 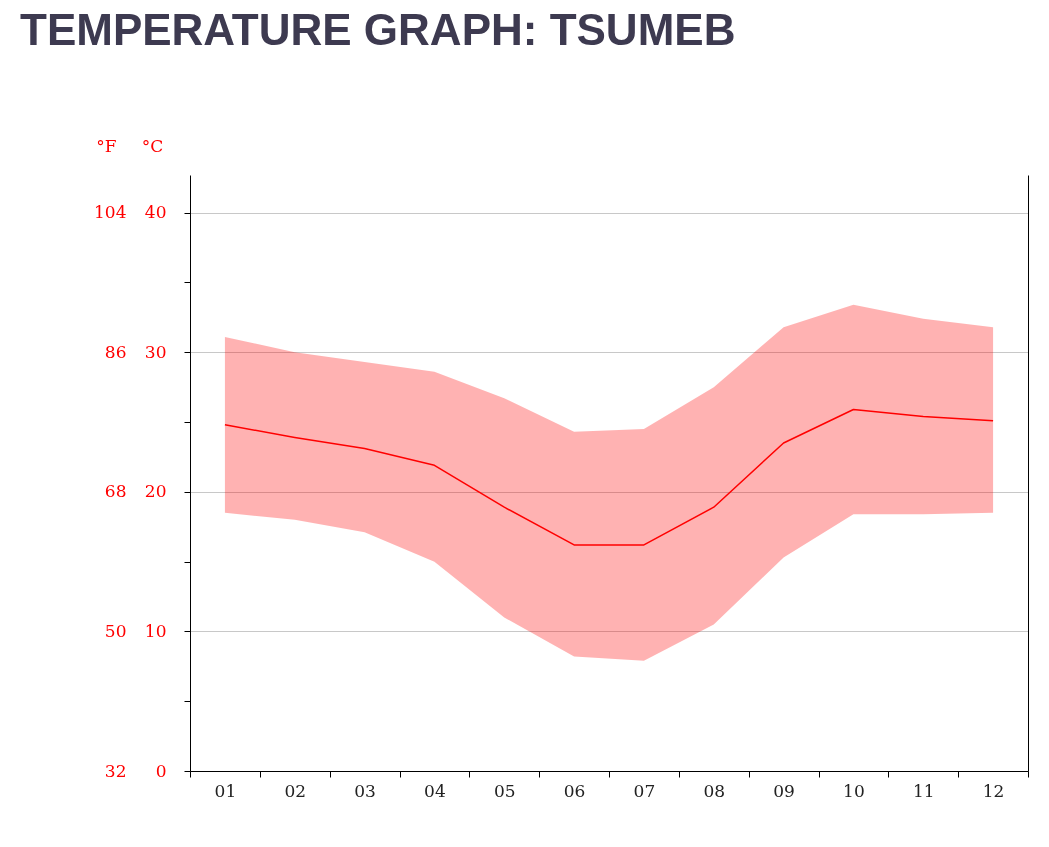 I want to click on x-tick-label: 07, so click(x=644, y=790).